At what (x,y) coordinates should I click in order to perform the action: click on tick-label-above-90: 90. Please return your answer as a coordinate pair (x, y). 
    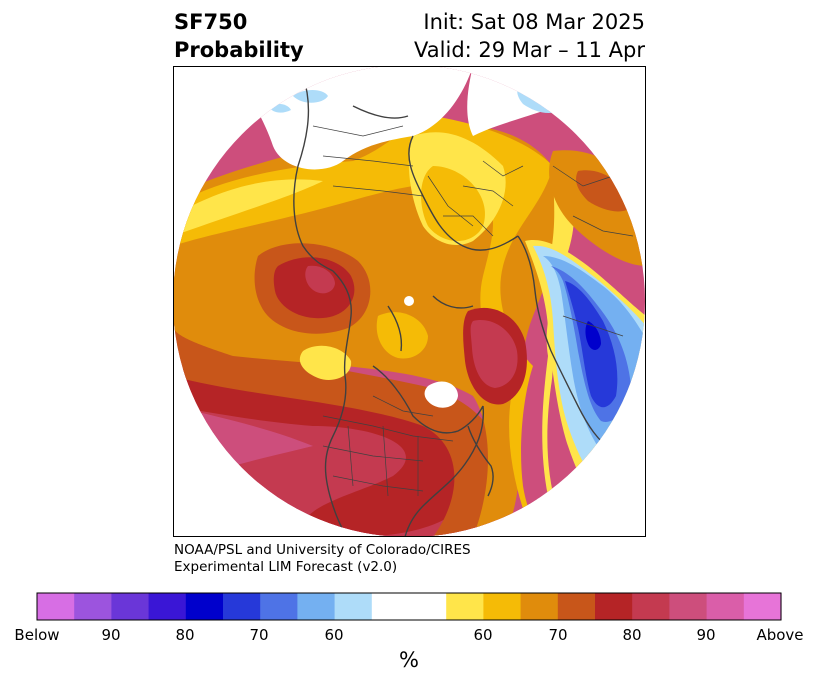
    Looking at the image, I should click on (706, 635).